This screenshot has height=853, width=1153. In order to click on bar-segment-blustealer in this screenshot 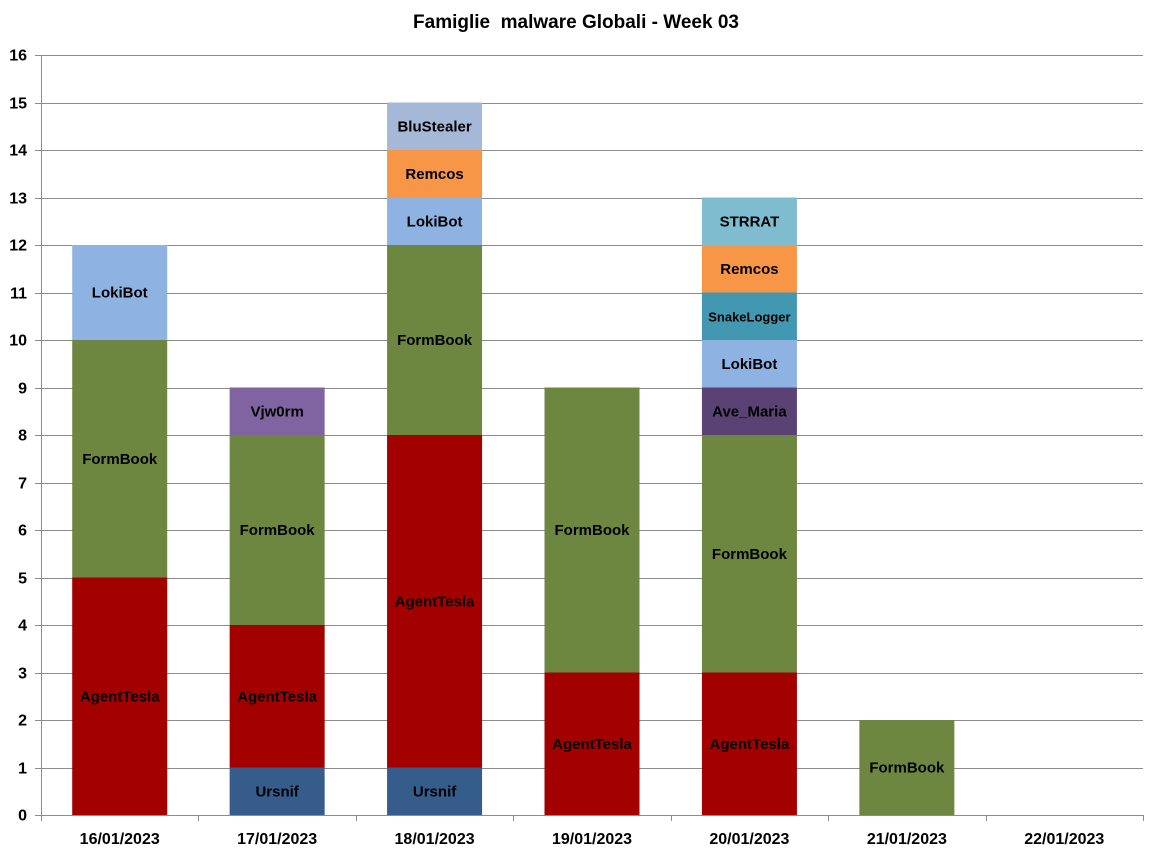, I will do `click(435, 126)`.